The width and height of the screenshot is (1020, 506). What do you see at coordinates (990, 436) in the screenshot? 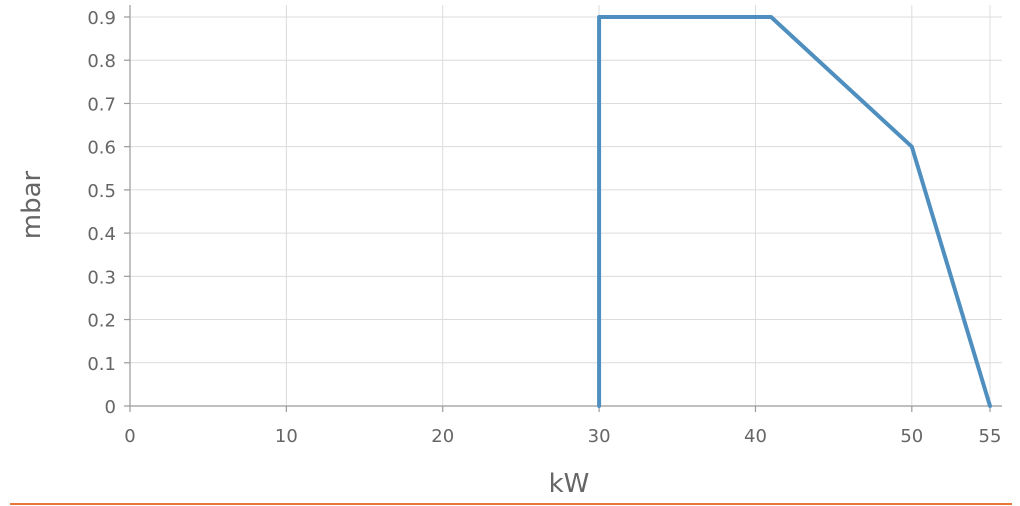
I see `x-tick-label: 55` at bounding box center [990, 436].